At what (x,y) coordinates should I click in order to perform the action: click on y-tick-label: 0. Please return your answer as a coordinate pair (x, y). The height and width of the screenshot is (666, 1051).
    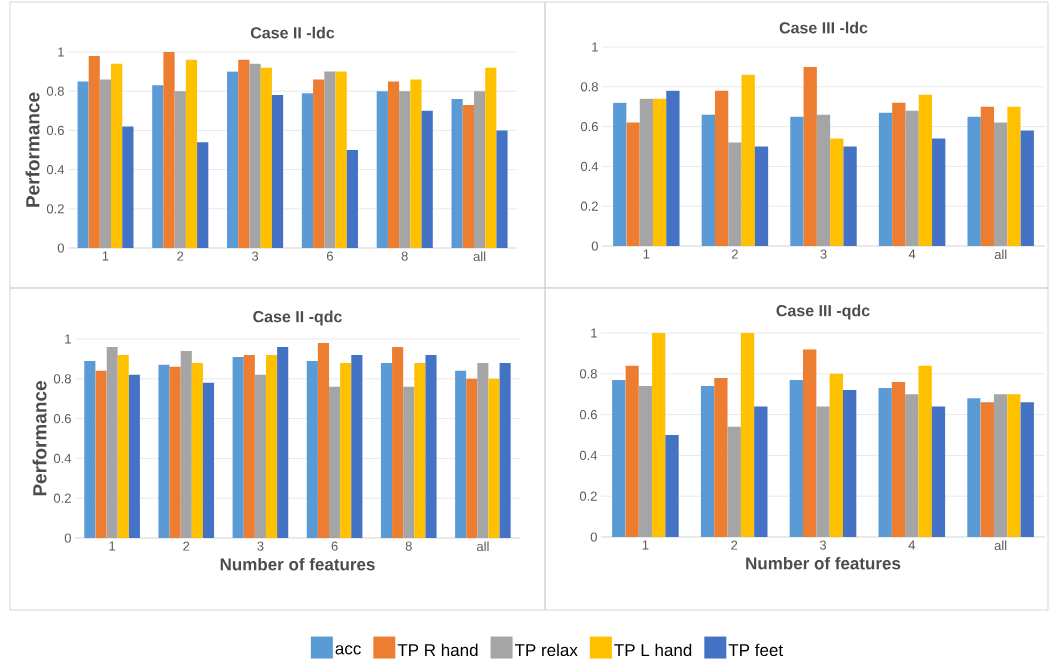
    Looking at the image, I should click on (60, 248).